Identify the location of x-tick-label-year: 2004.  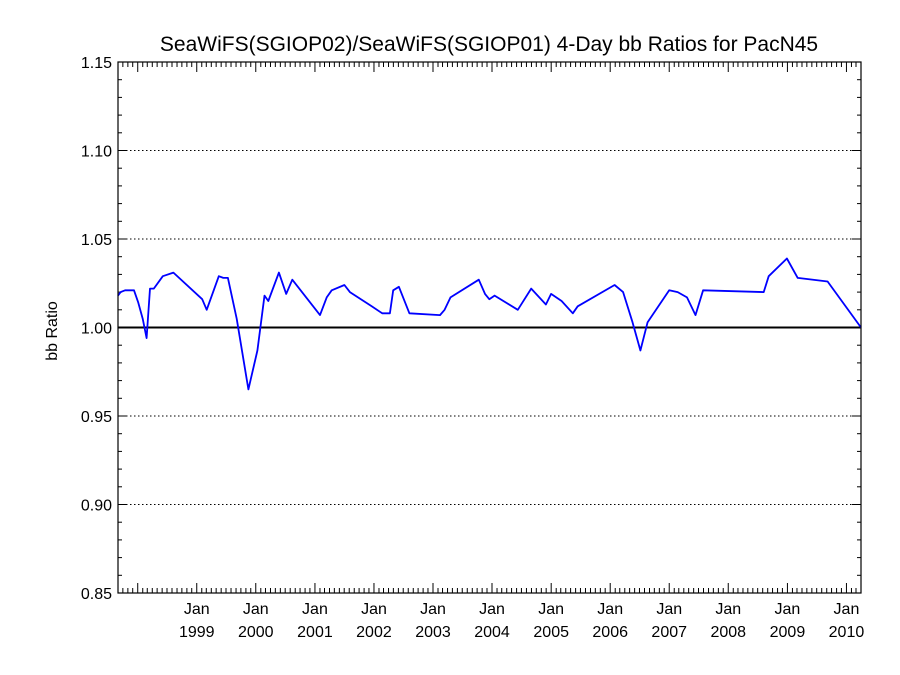
(492, 632).